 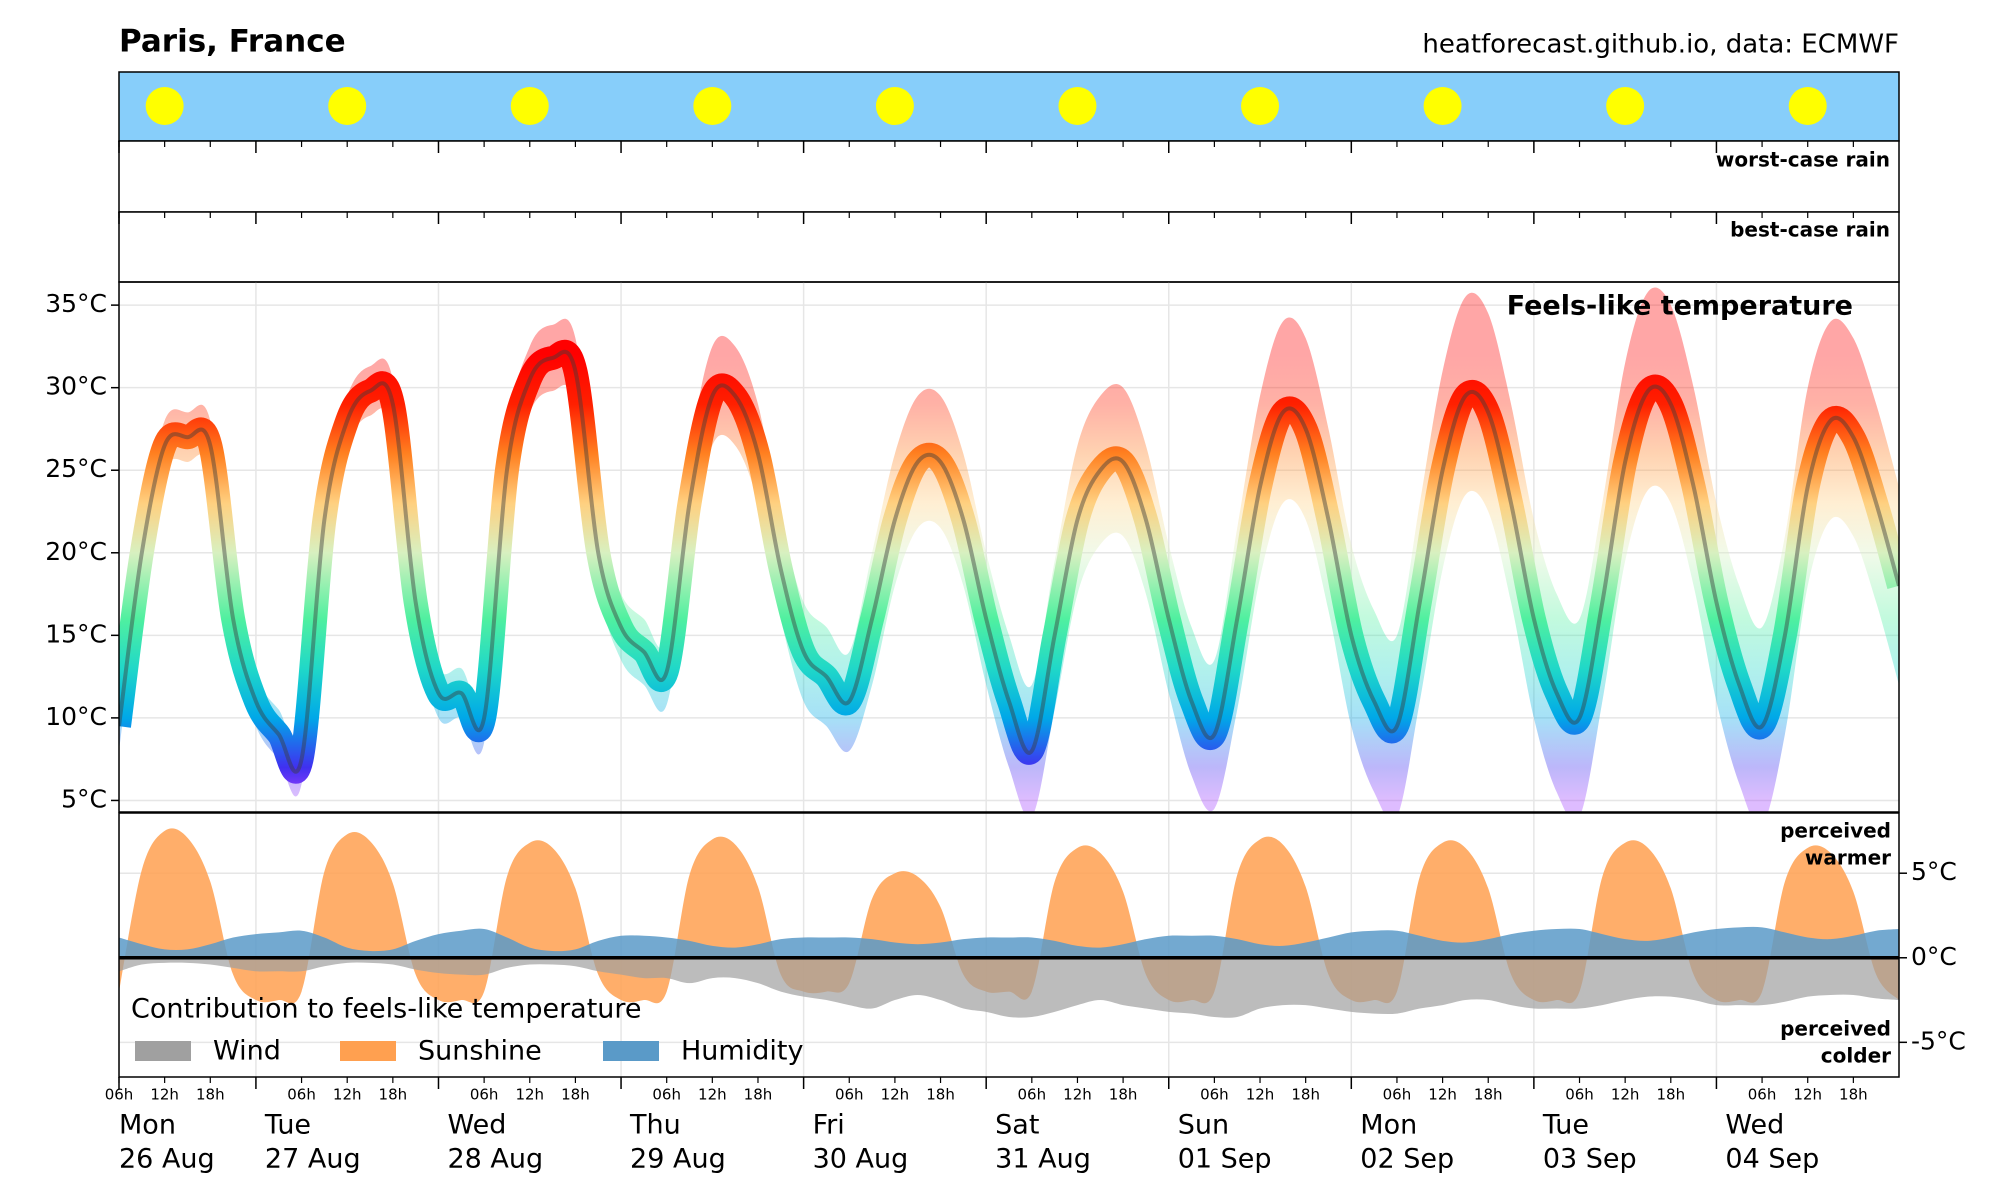 What do you see at coordinates (1835, 831) in the screenshot?
I see `warm-label: perceived` at bounding box center [1835, 831].